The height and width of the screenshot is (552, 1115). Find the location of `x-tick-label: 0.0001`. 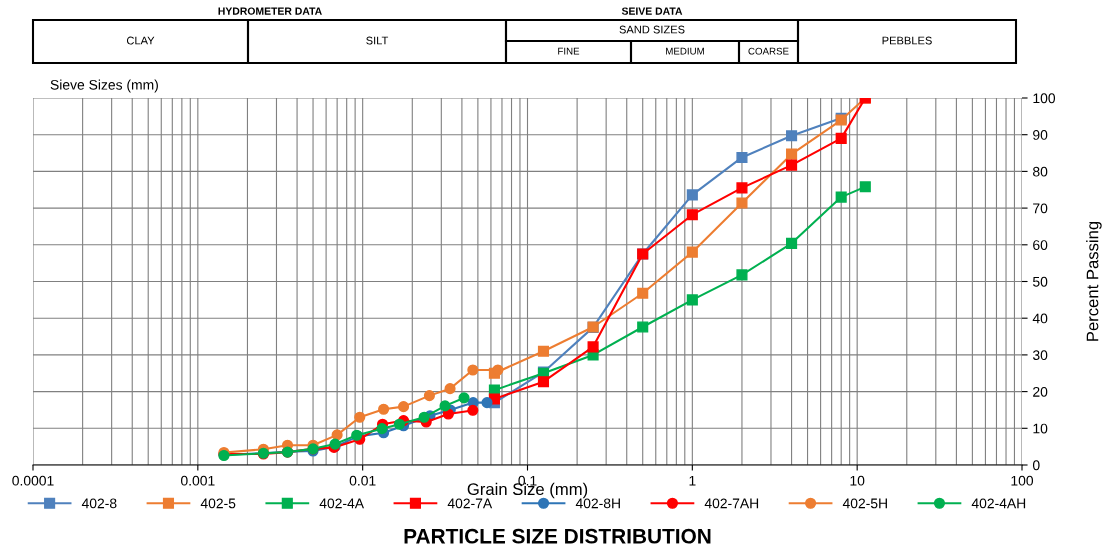

x-tick-label: 0.0001 is located at coordinates (33, 480).